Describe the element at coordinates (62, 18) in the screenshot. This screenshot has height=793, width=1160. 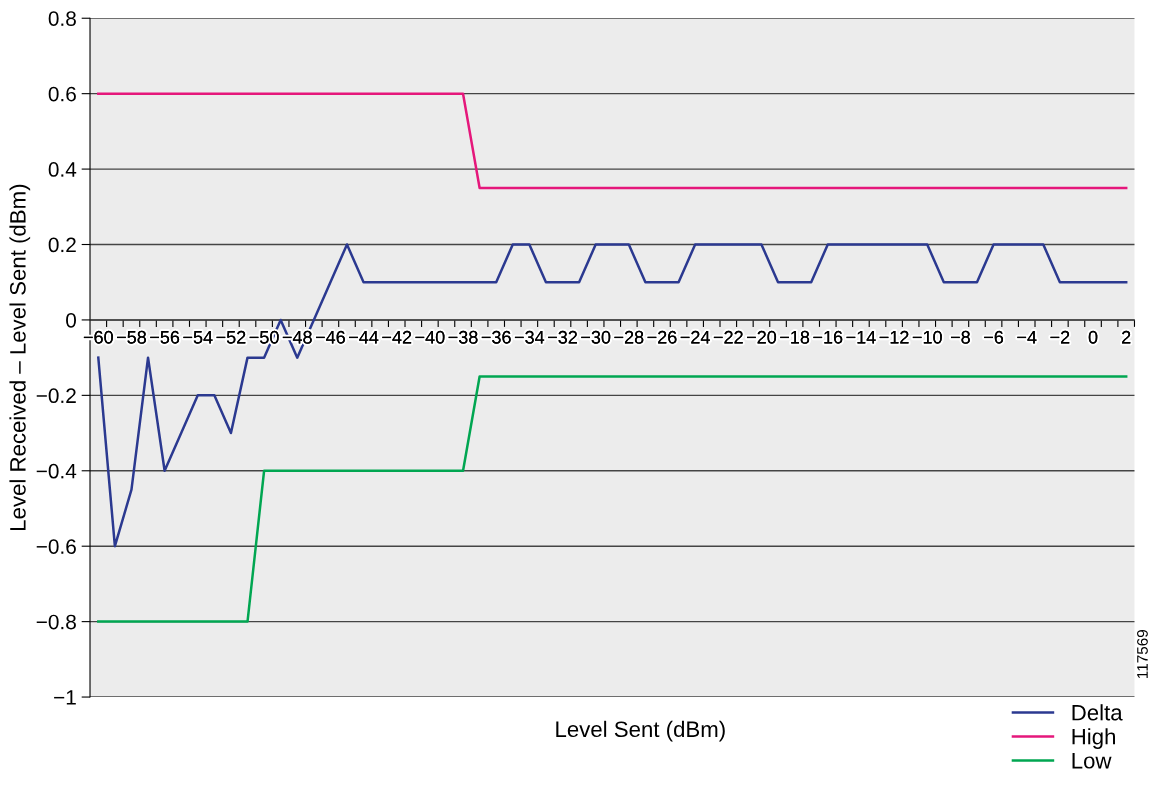
I see `y-tick-label: 0.8` at that location.